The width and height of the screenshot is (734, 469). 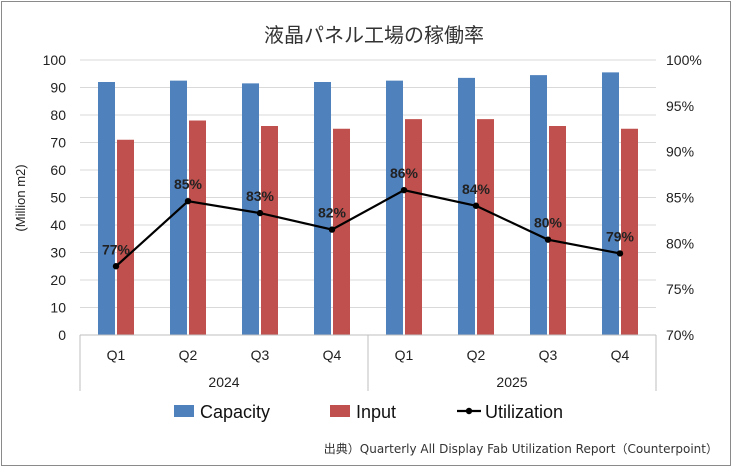 I want to click on y-right-tick-label: 95%, so click(x=680, y=106).